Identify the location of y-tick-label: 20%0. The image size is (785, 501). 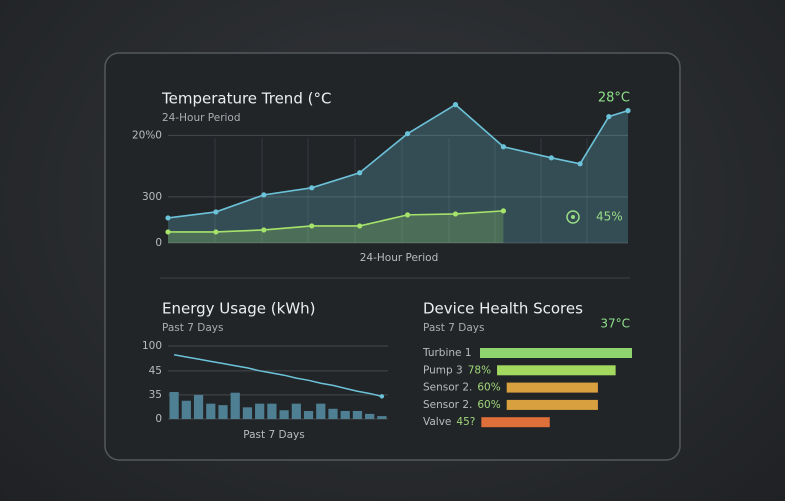
(147, 135).